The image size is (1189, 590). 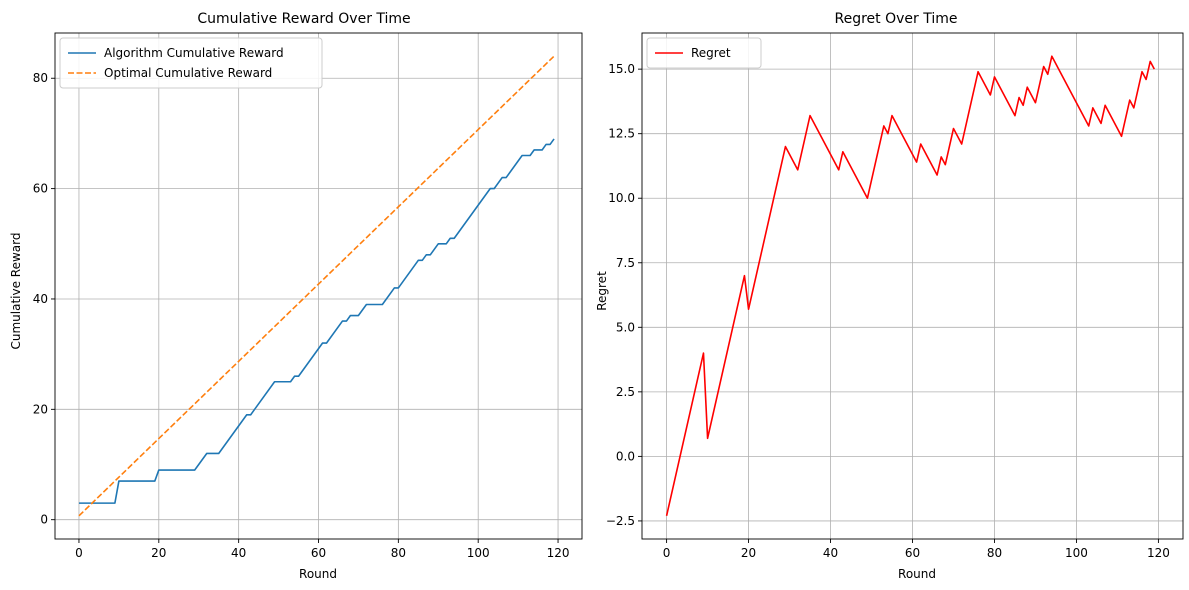 What do you see at coordinates (625, 327) in the screenshot?
I see `regret-ytick-label: 5.0` at bounding box center [625, 327].